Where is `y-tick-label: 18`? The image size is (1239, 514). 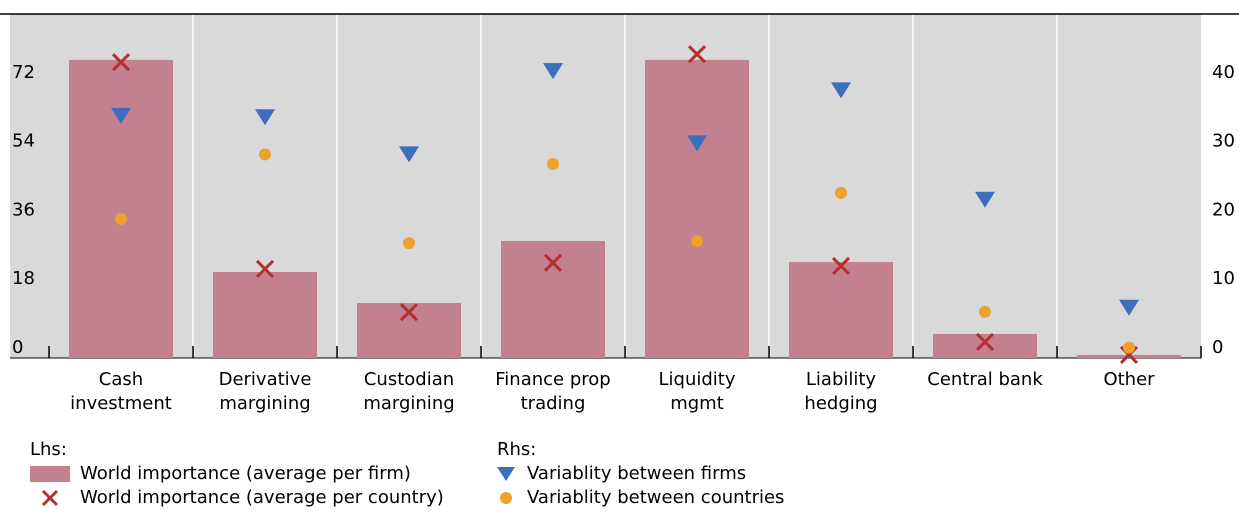
y-tick-label: 18 is located at coordinates (23, 278).